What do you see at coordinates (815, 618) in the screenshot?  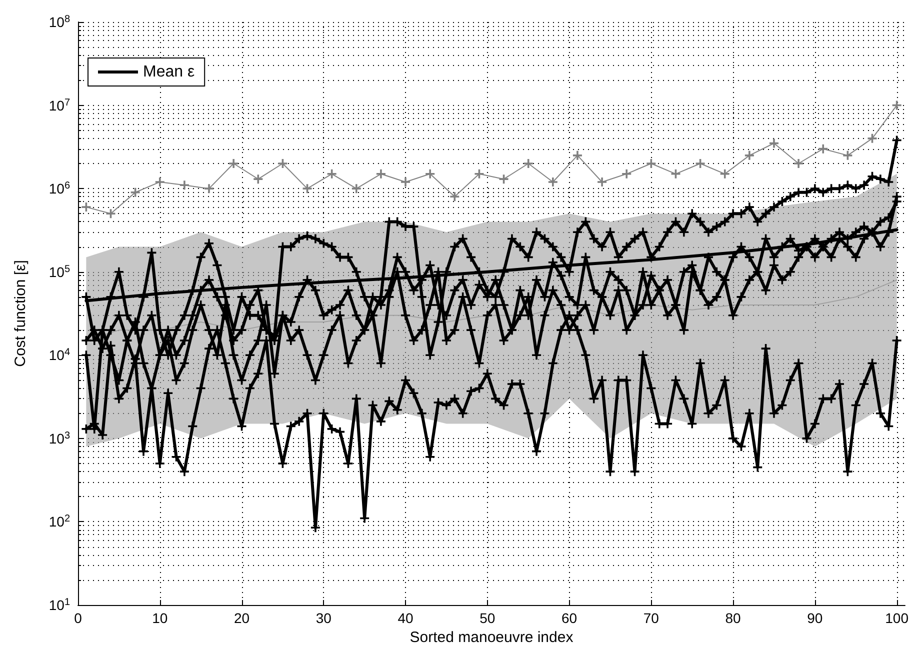 I see `x-tick-label: 90` at bounding box center [815, 618].